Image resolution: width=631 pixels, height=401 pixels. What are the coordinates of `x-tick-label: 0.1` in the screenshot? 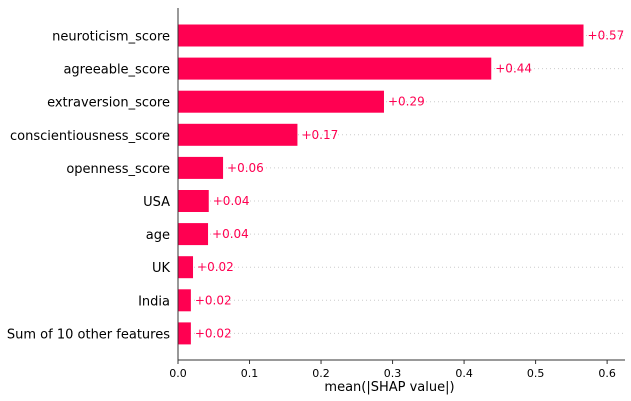 It's located at (250, 373).